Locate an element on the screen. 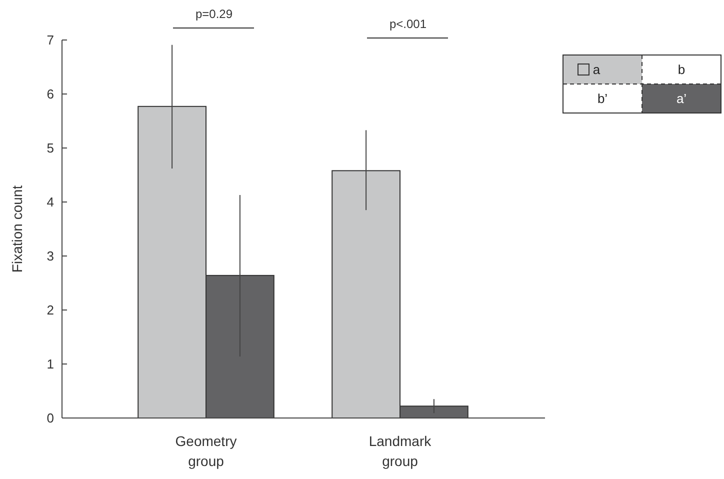  text: b’ is located at coordinates (602, 98).